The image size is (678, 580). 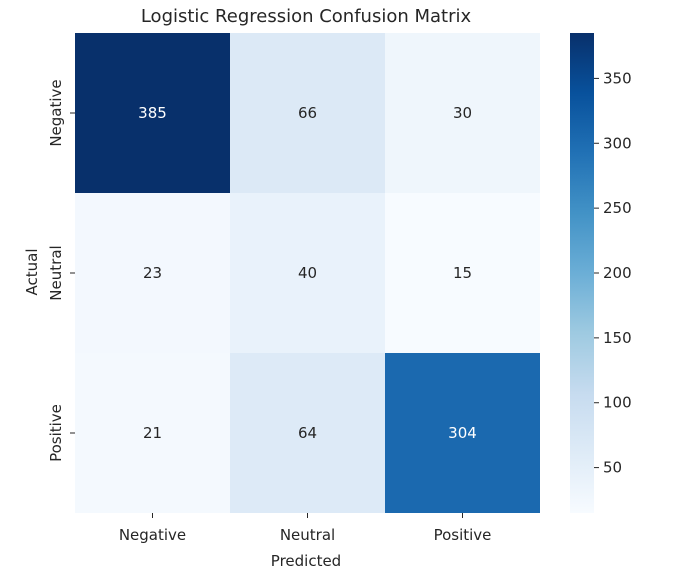 I want to click on cell-value-label: 64, so click(x=307, y=433).